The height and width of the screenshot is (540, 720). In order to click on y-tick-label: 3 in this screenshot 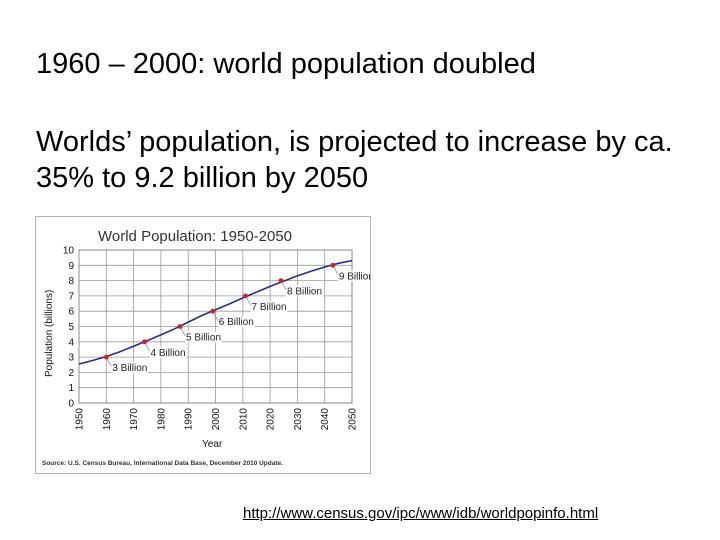, I will do `click(71, 358)`.